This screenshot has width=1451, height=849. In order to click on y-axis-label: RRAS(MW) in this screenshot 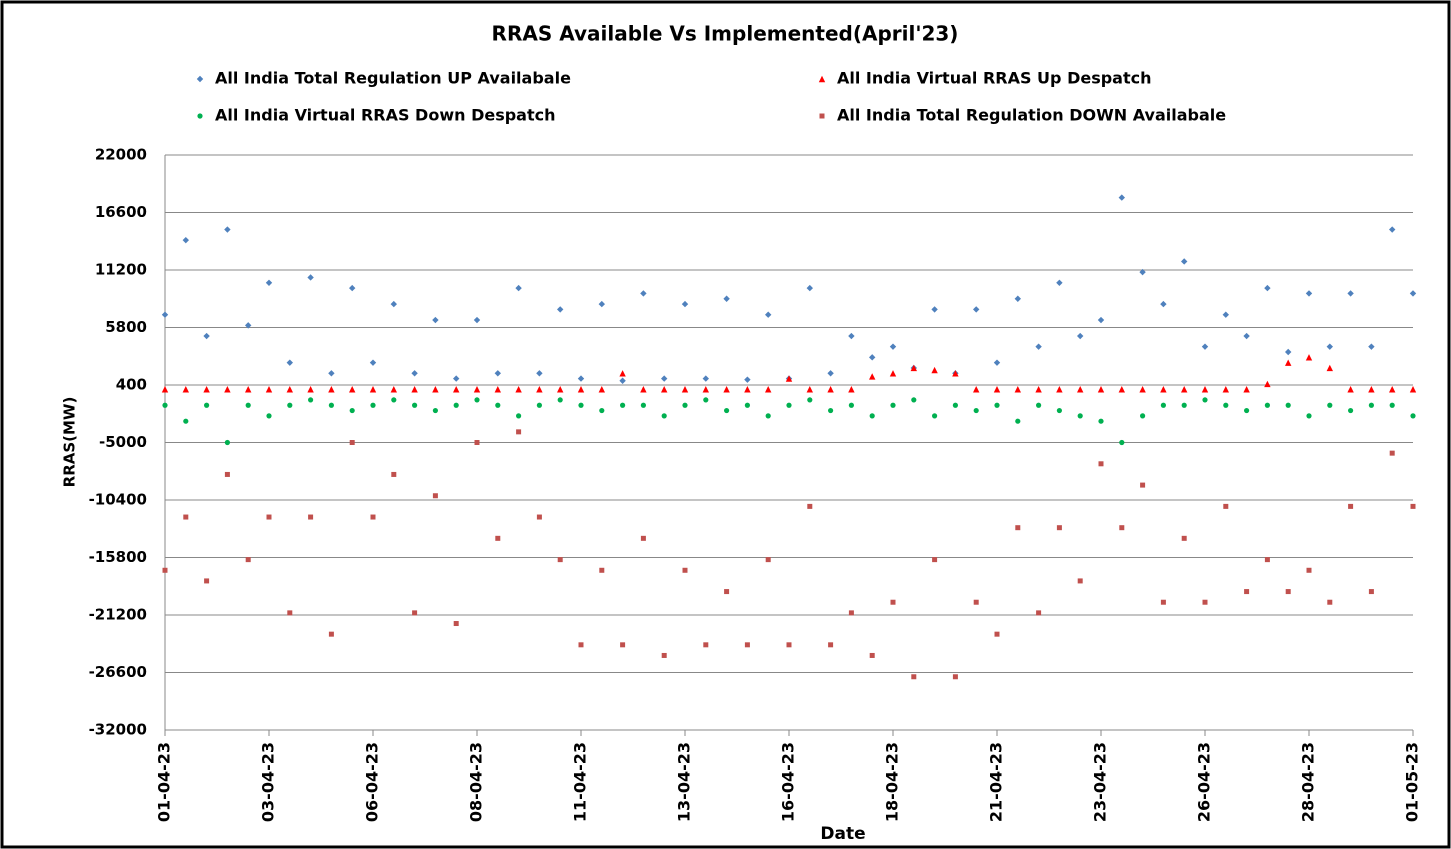, I will do `click(70, 442)`.